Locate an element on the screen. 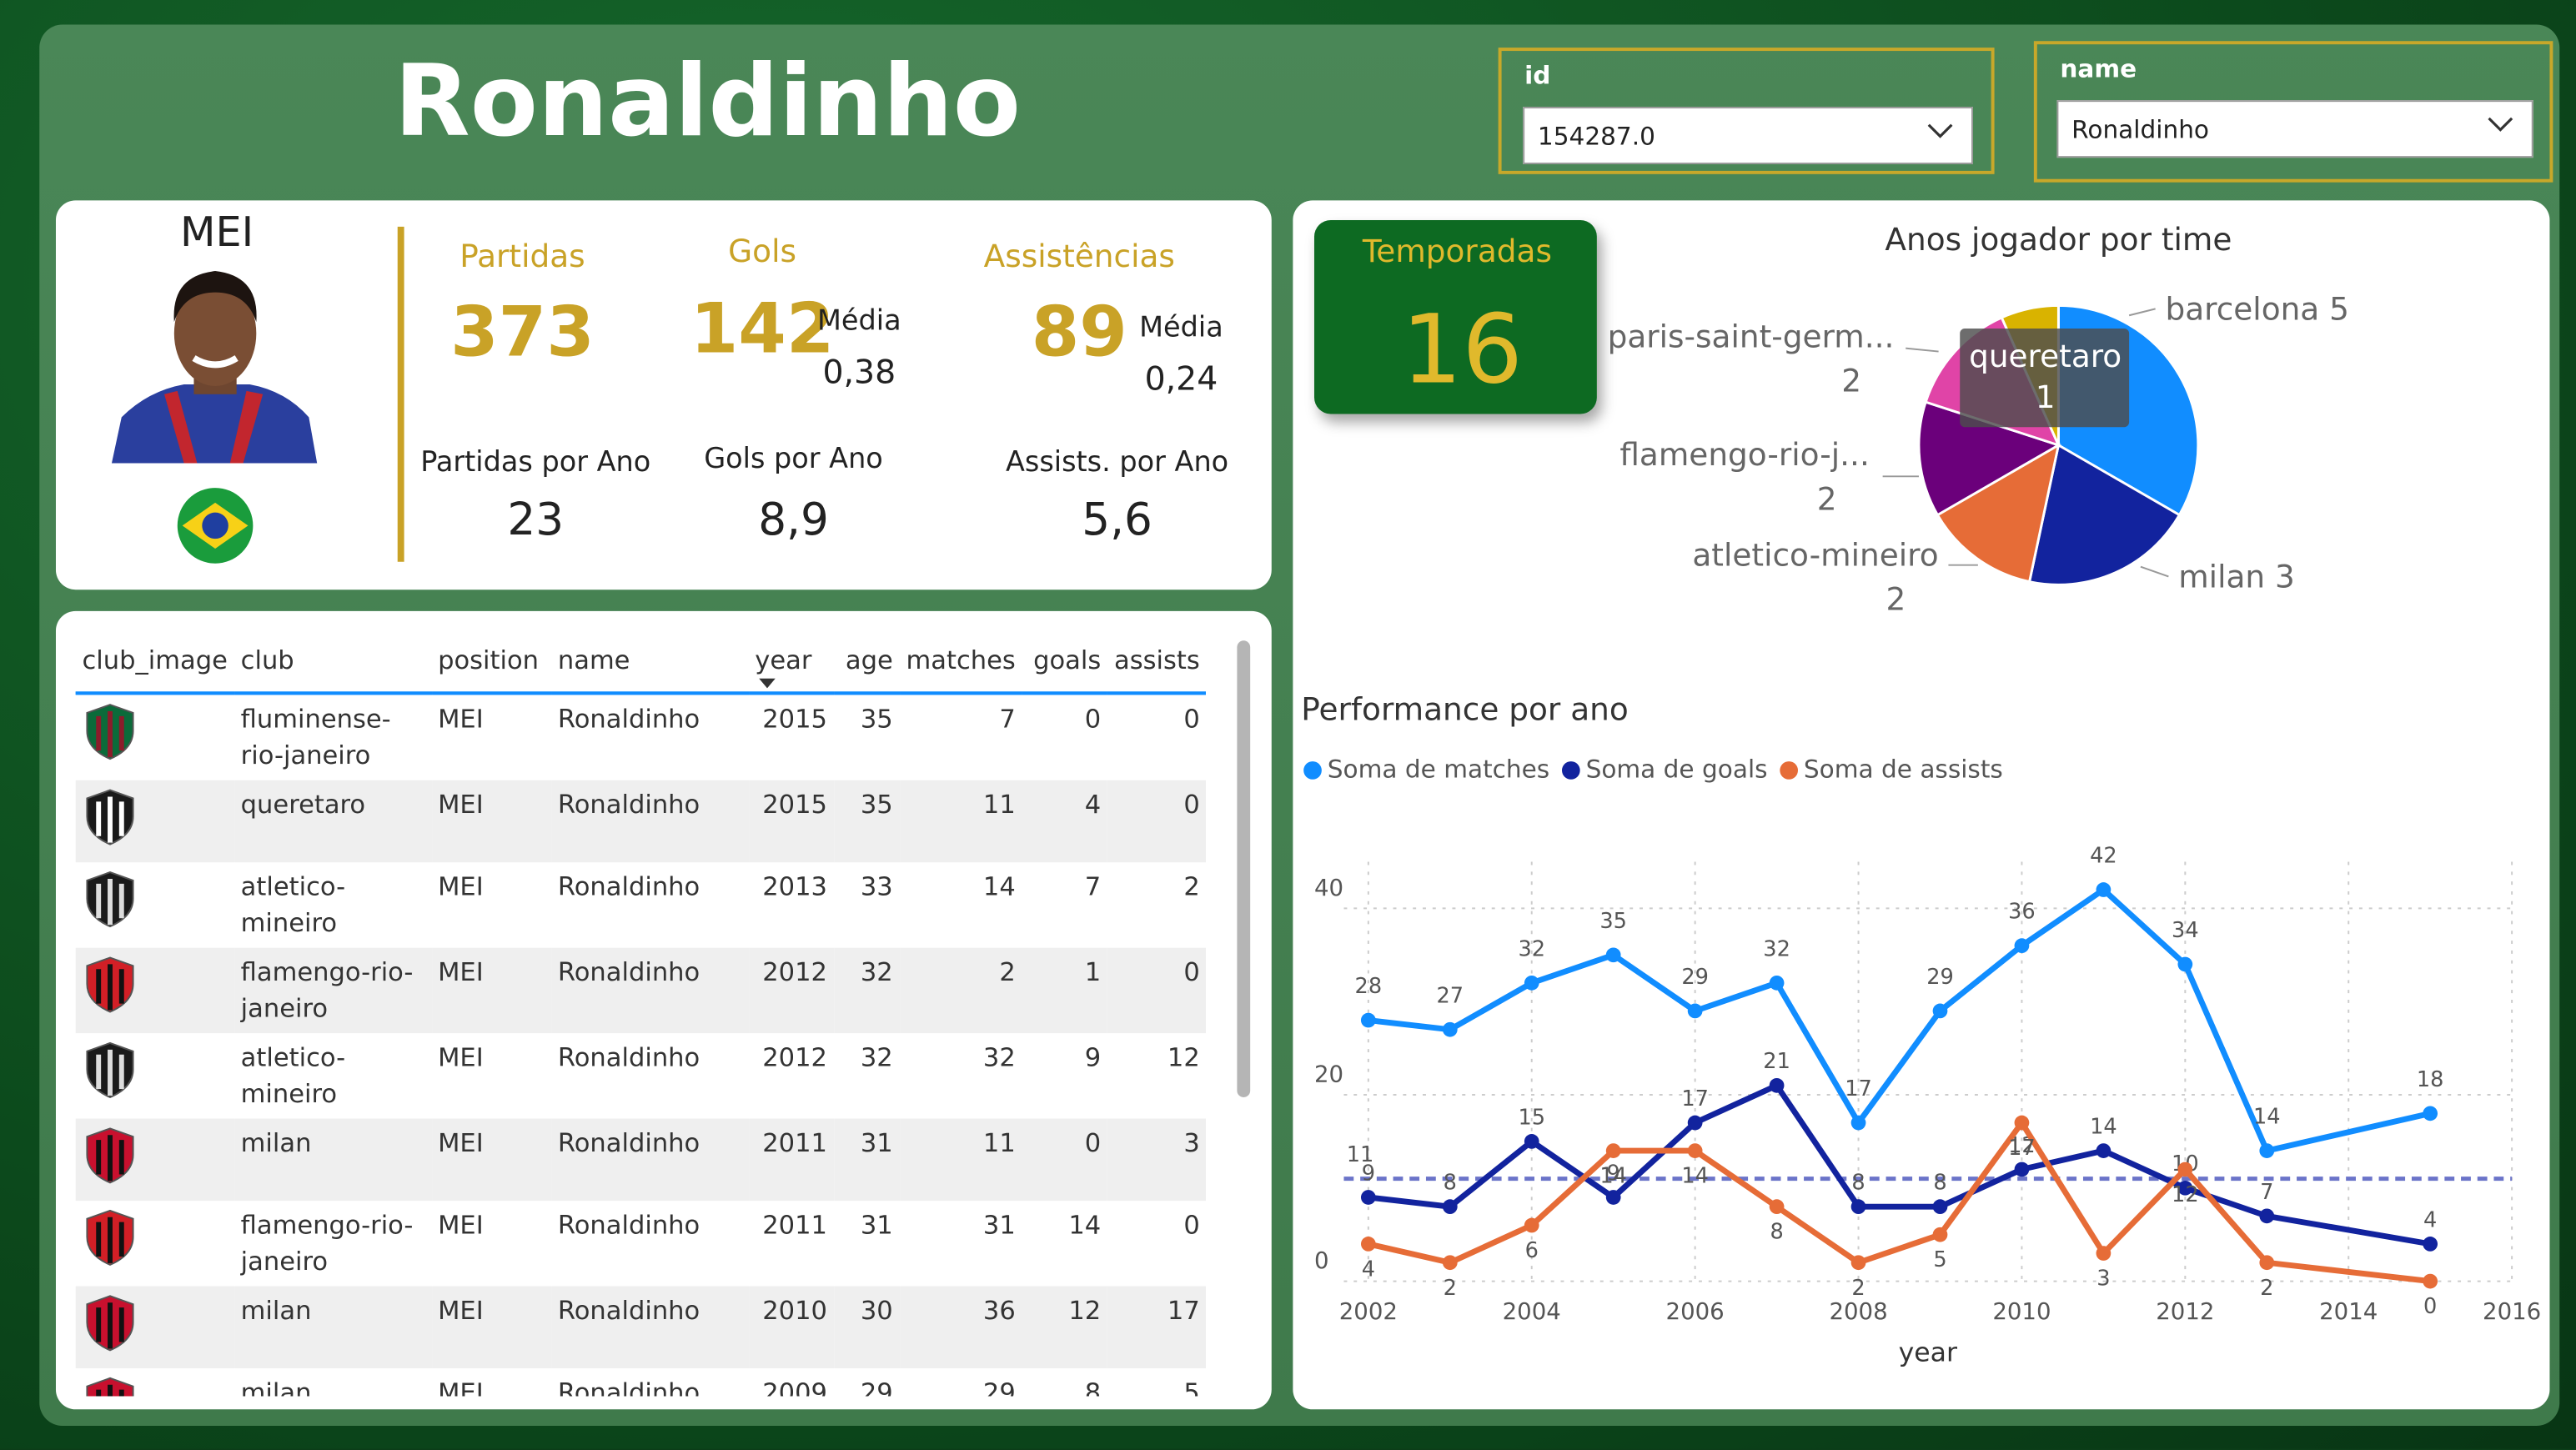 This screenshot has height=1450, width=2576. chevron is located at coordinates (2500, 124).